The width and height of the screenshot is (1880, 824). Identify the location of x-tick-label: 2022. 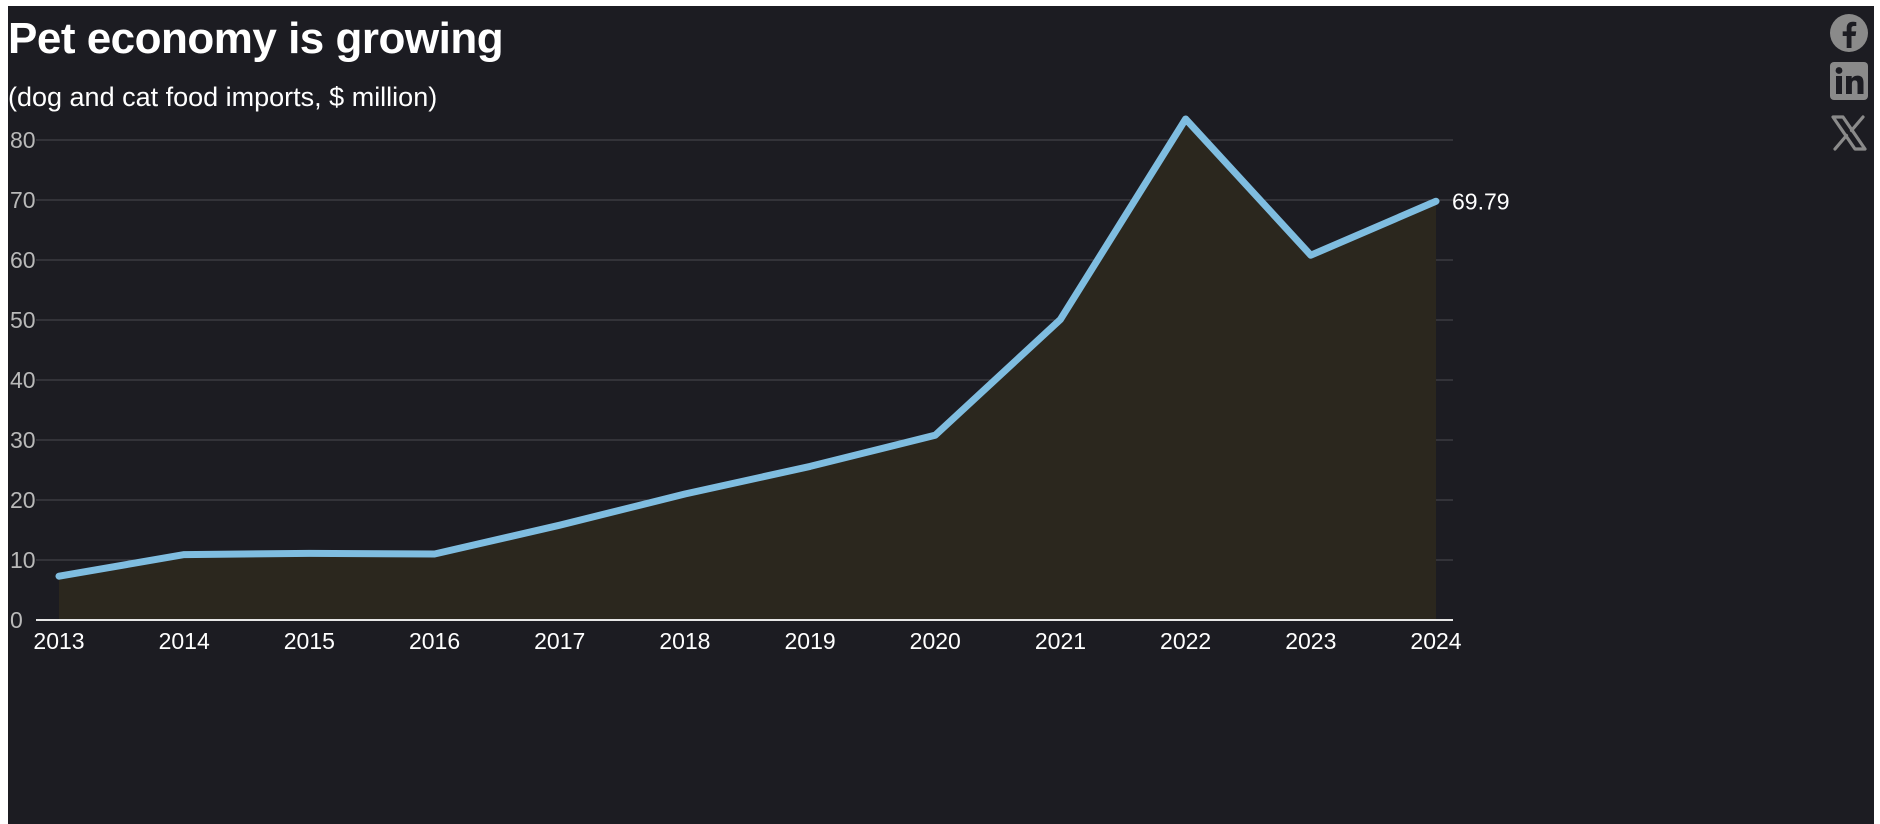
(1185, 641).